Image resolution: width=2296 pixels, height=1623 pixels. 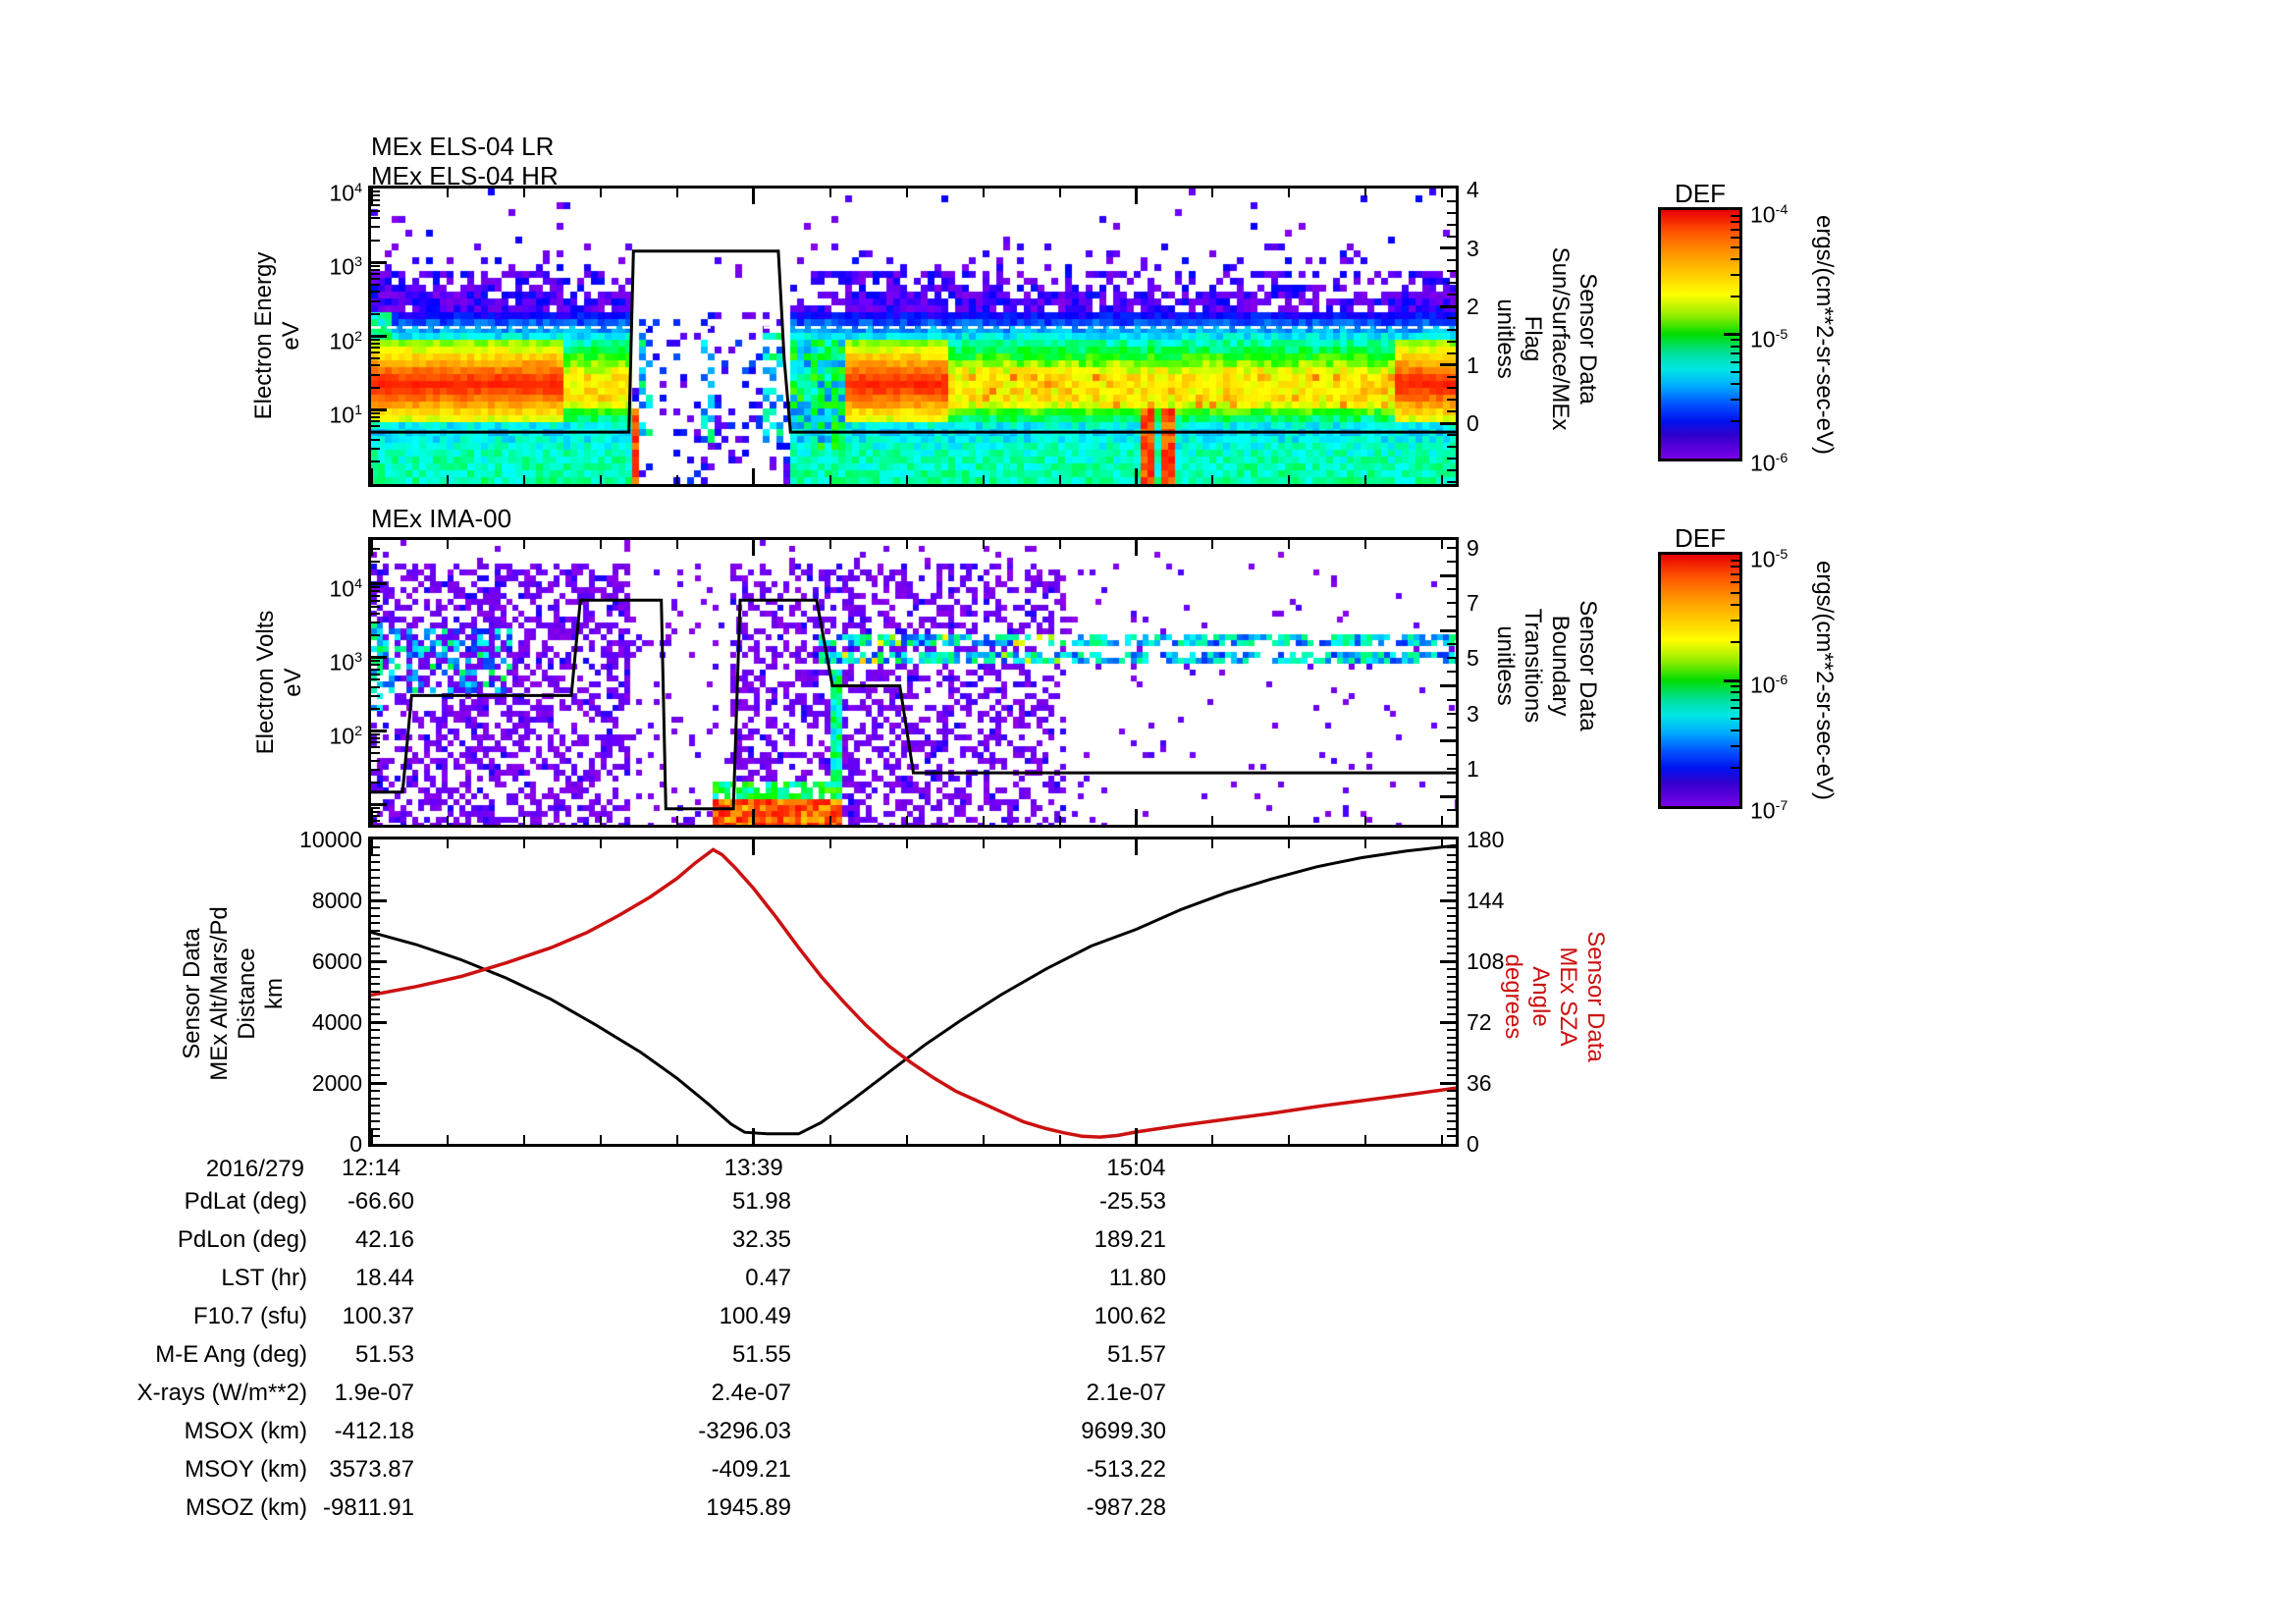 What do you see at coordinates (233, 993) in the screenshot?
I see `orbit-left-axis-title: Sensor Data MEx Alt/Mars/Pd Distance km` at bounding box center [233, 993].